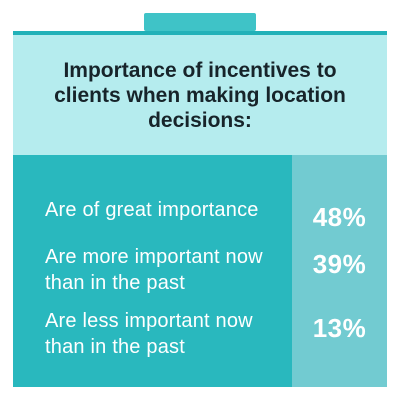 The width and height of the screenshot is (400, 402). I want to click on row-label-less-important: Are less important now than in the past, so click(149, 334).